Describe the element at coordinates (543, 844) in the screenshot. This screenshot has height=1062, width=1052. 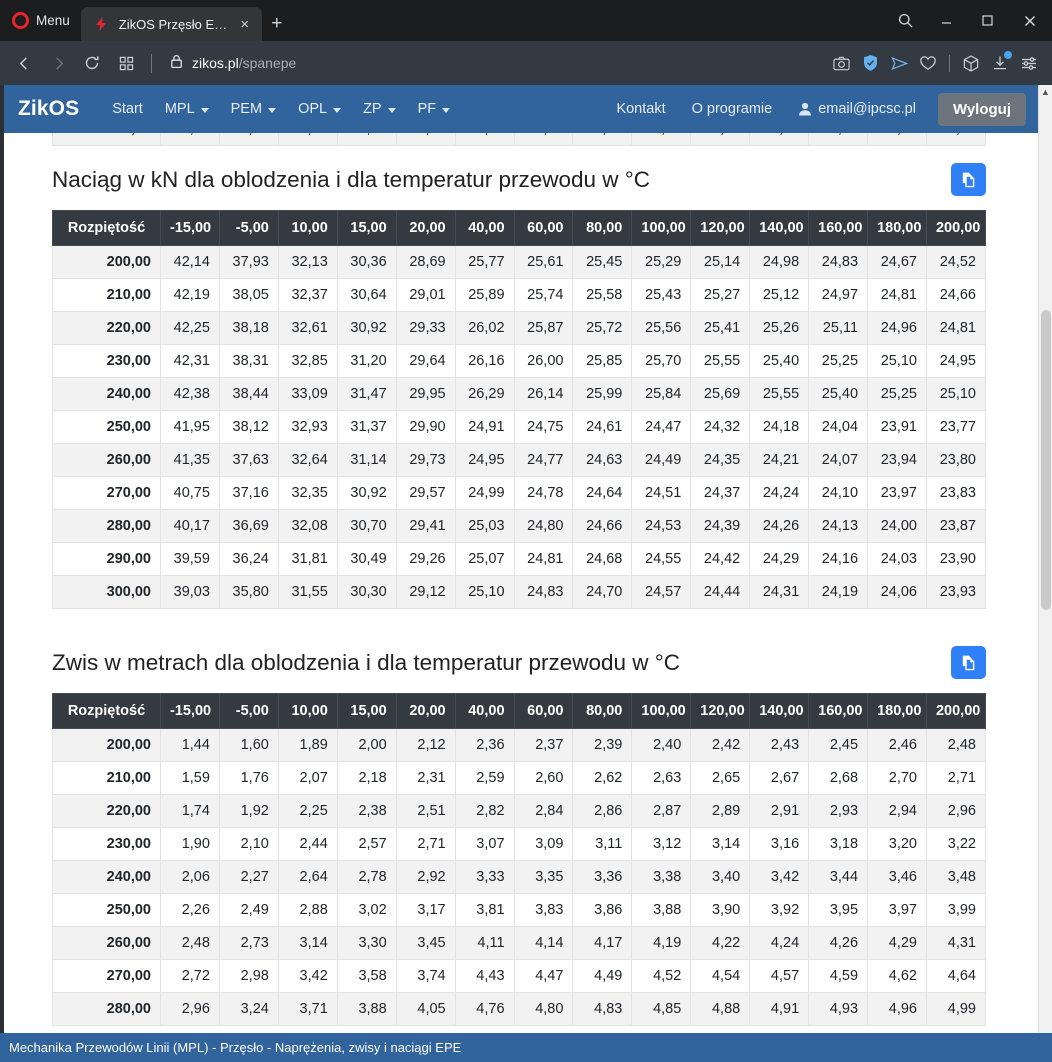
I see `table-cell: 3,09` at that location.